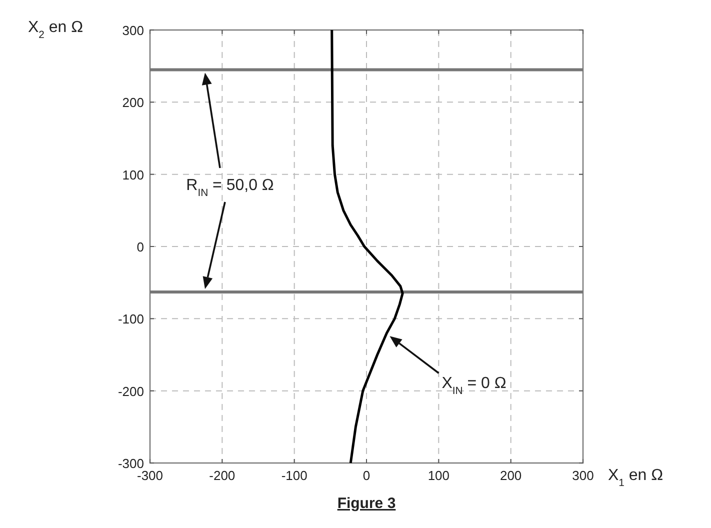 This screenshot has height=528, width=711. I want to click on y-tick-label: -100, so click(131, 319).